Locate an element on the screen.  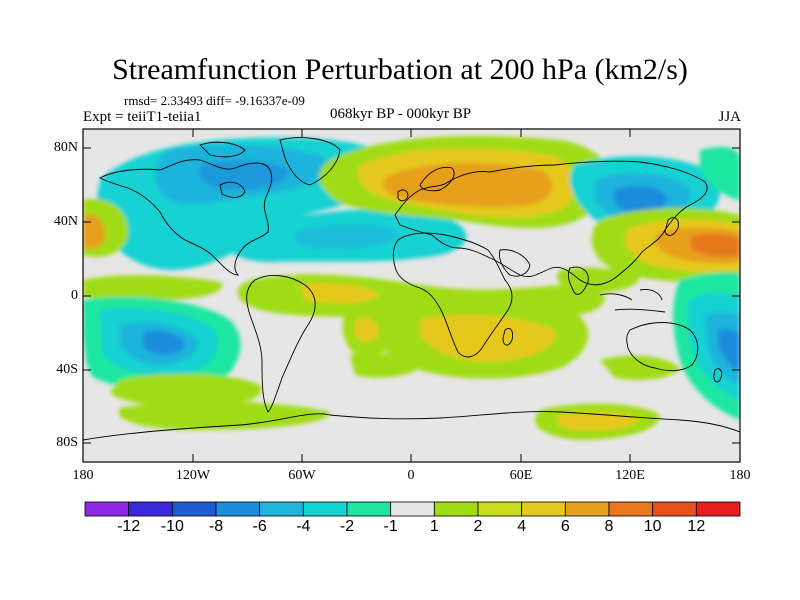
colorbar is located at coordinates (412, 509).